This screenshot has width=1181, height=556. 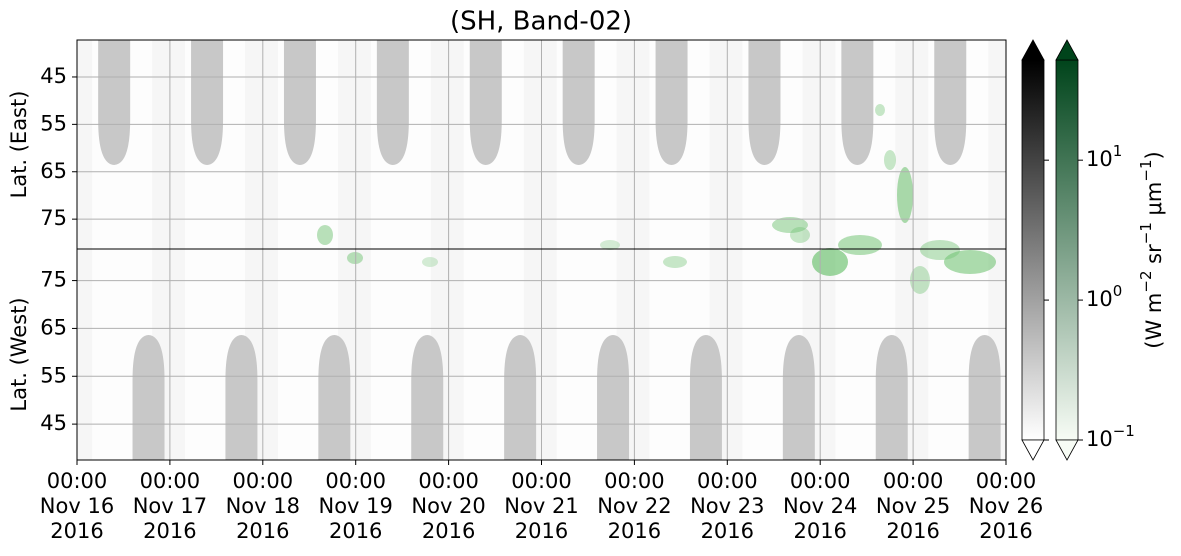 I want to click on y-axis-label: Lat. (East), so click(x=19, y=145).